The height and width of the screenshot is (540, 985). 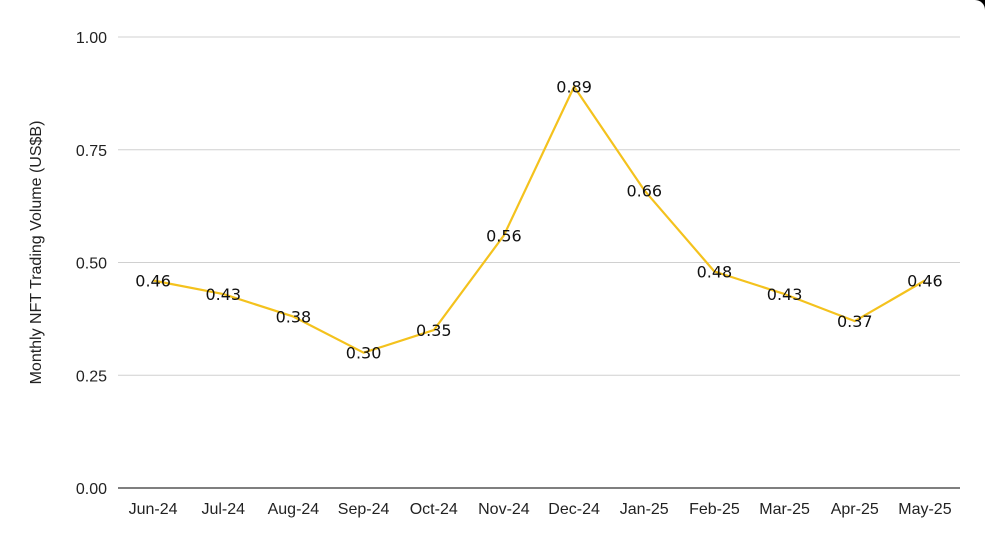 I want to click on x-tick-label: Oct-24, so click(x=434, y=509).